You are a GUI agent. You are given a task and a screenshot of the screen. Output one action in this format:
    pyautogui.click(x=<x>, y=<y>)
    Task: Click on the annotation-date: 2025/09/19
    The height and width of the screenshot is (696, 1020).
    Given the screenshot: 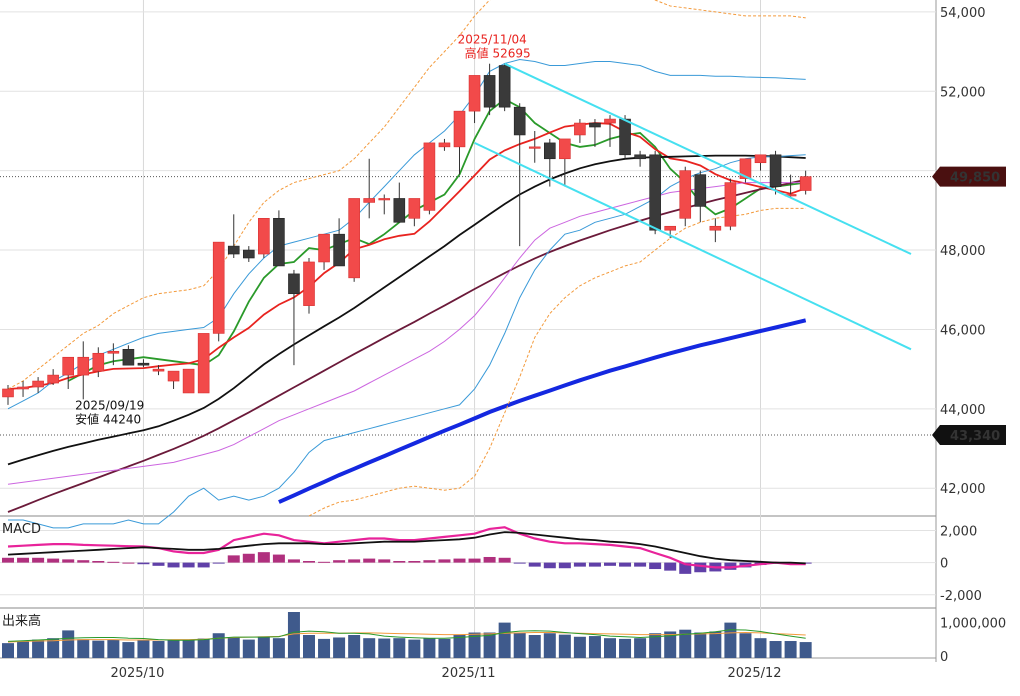 What is the action you would take?
    pyautogui.click(x=109, y=405)
    